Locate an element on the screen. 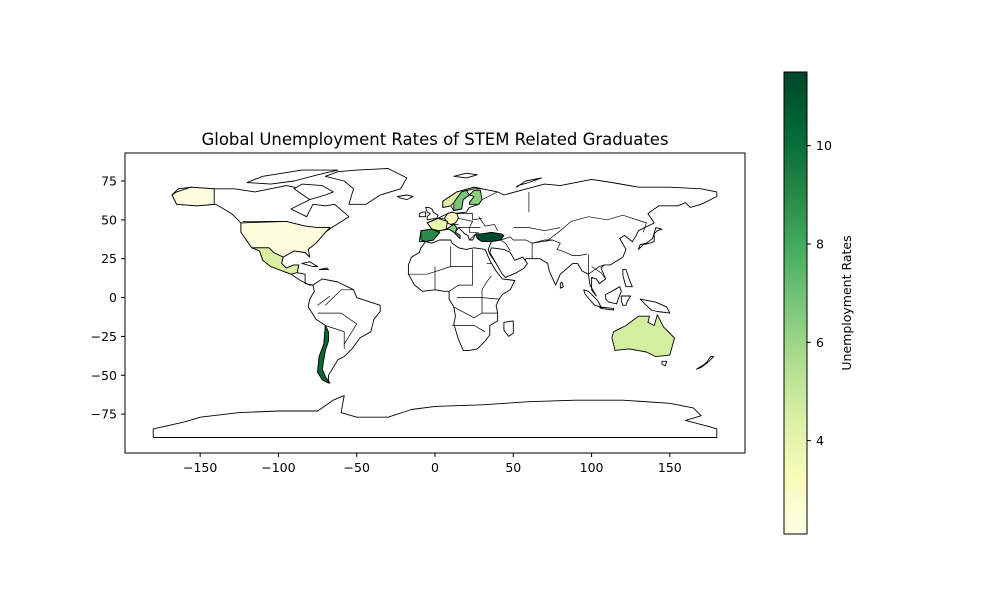 The image size is (1000, 600). region-turkey: Turkey is located at coordinates (490, 237).